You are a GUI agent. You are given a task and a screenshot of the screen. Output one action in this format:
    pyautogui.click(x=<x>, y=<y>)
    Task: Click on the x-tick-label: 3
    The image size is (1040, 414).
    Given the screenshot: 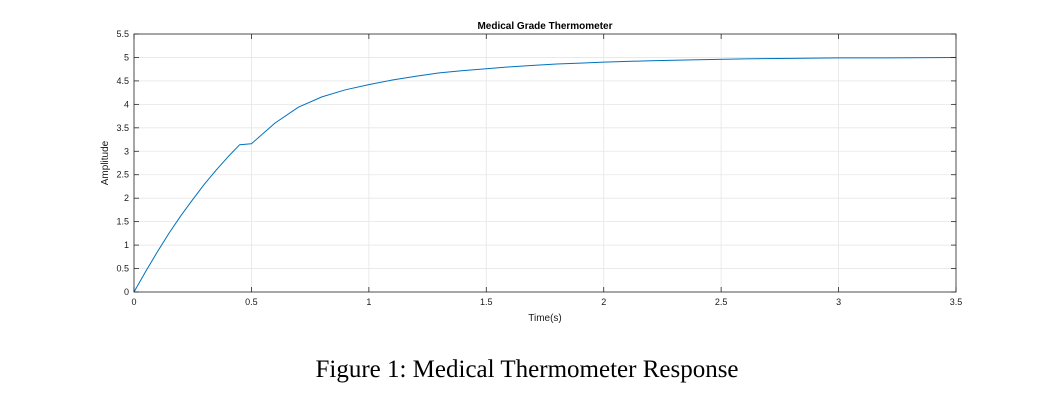 What is the action you would take?
    pyautogui.click(x=838, y=302)
    